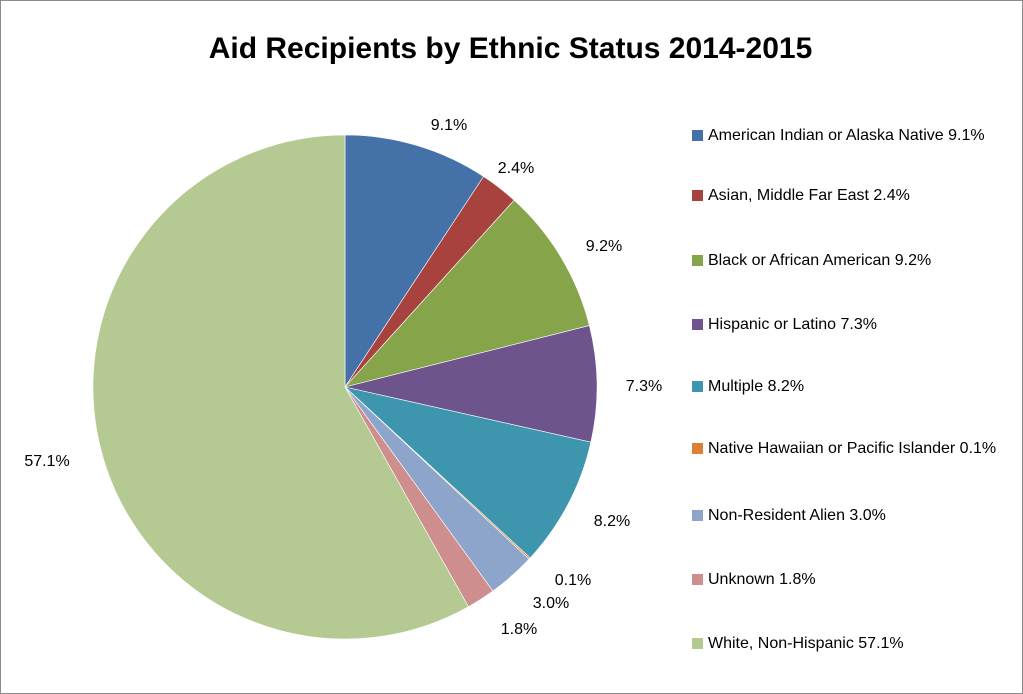 This screenshot has width=1023, height=694. Describe the element at coordinates (756, 386) in the screenshot. I see `legend-label: Multiple 8.2%` at that location.